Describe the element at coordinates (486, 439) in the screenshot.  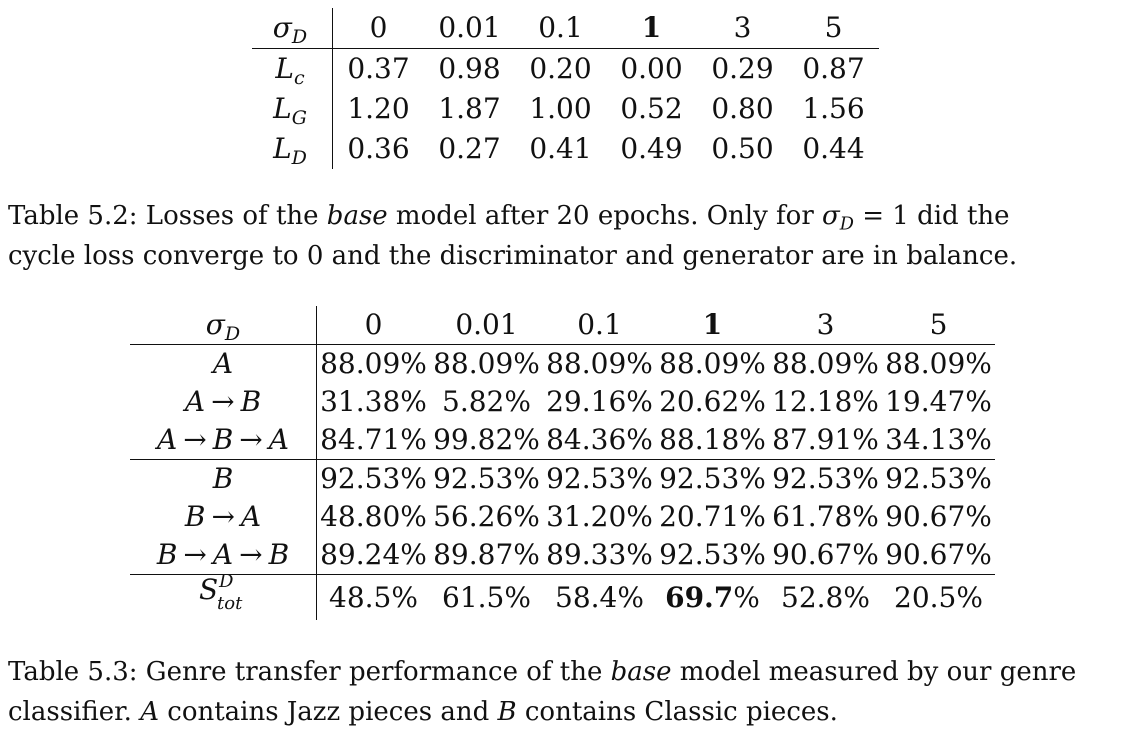
I see `table-cell: 99.82%` at that location.